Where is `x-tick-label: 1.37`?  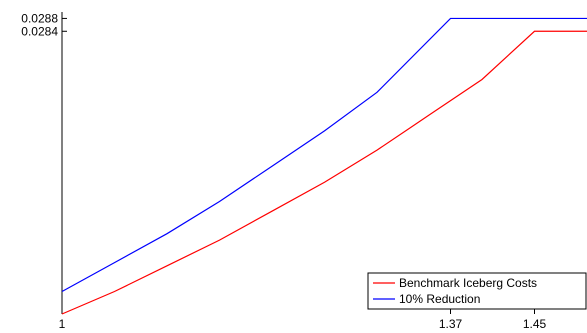 x-tick-label: 1.37 is located at coordinates (451, 324).